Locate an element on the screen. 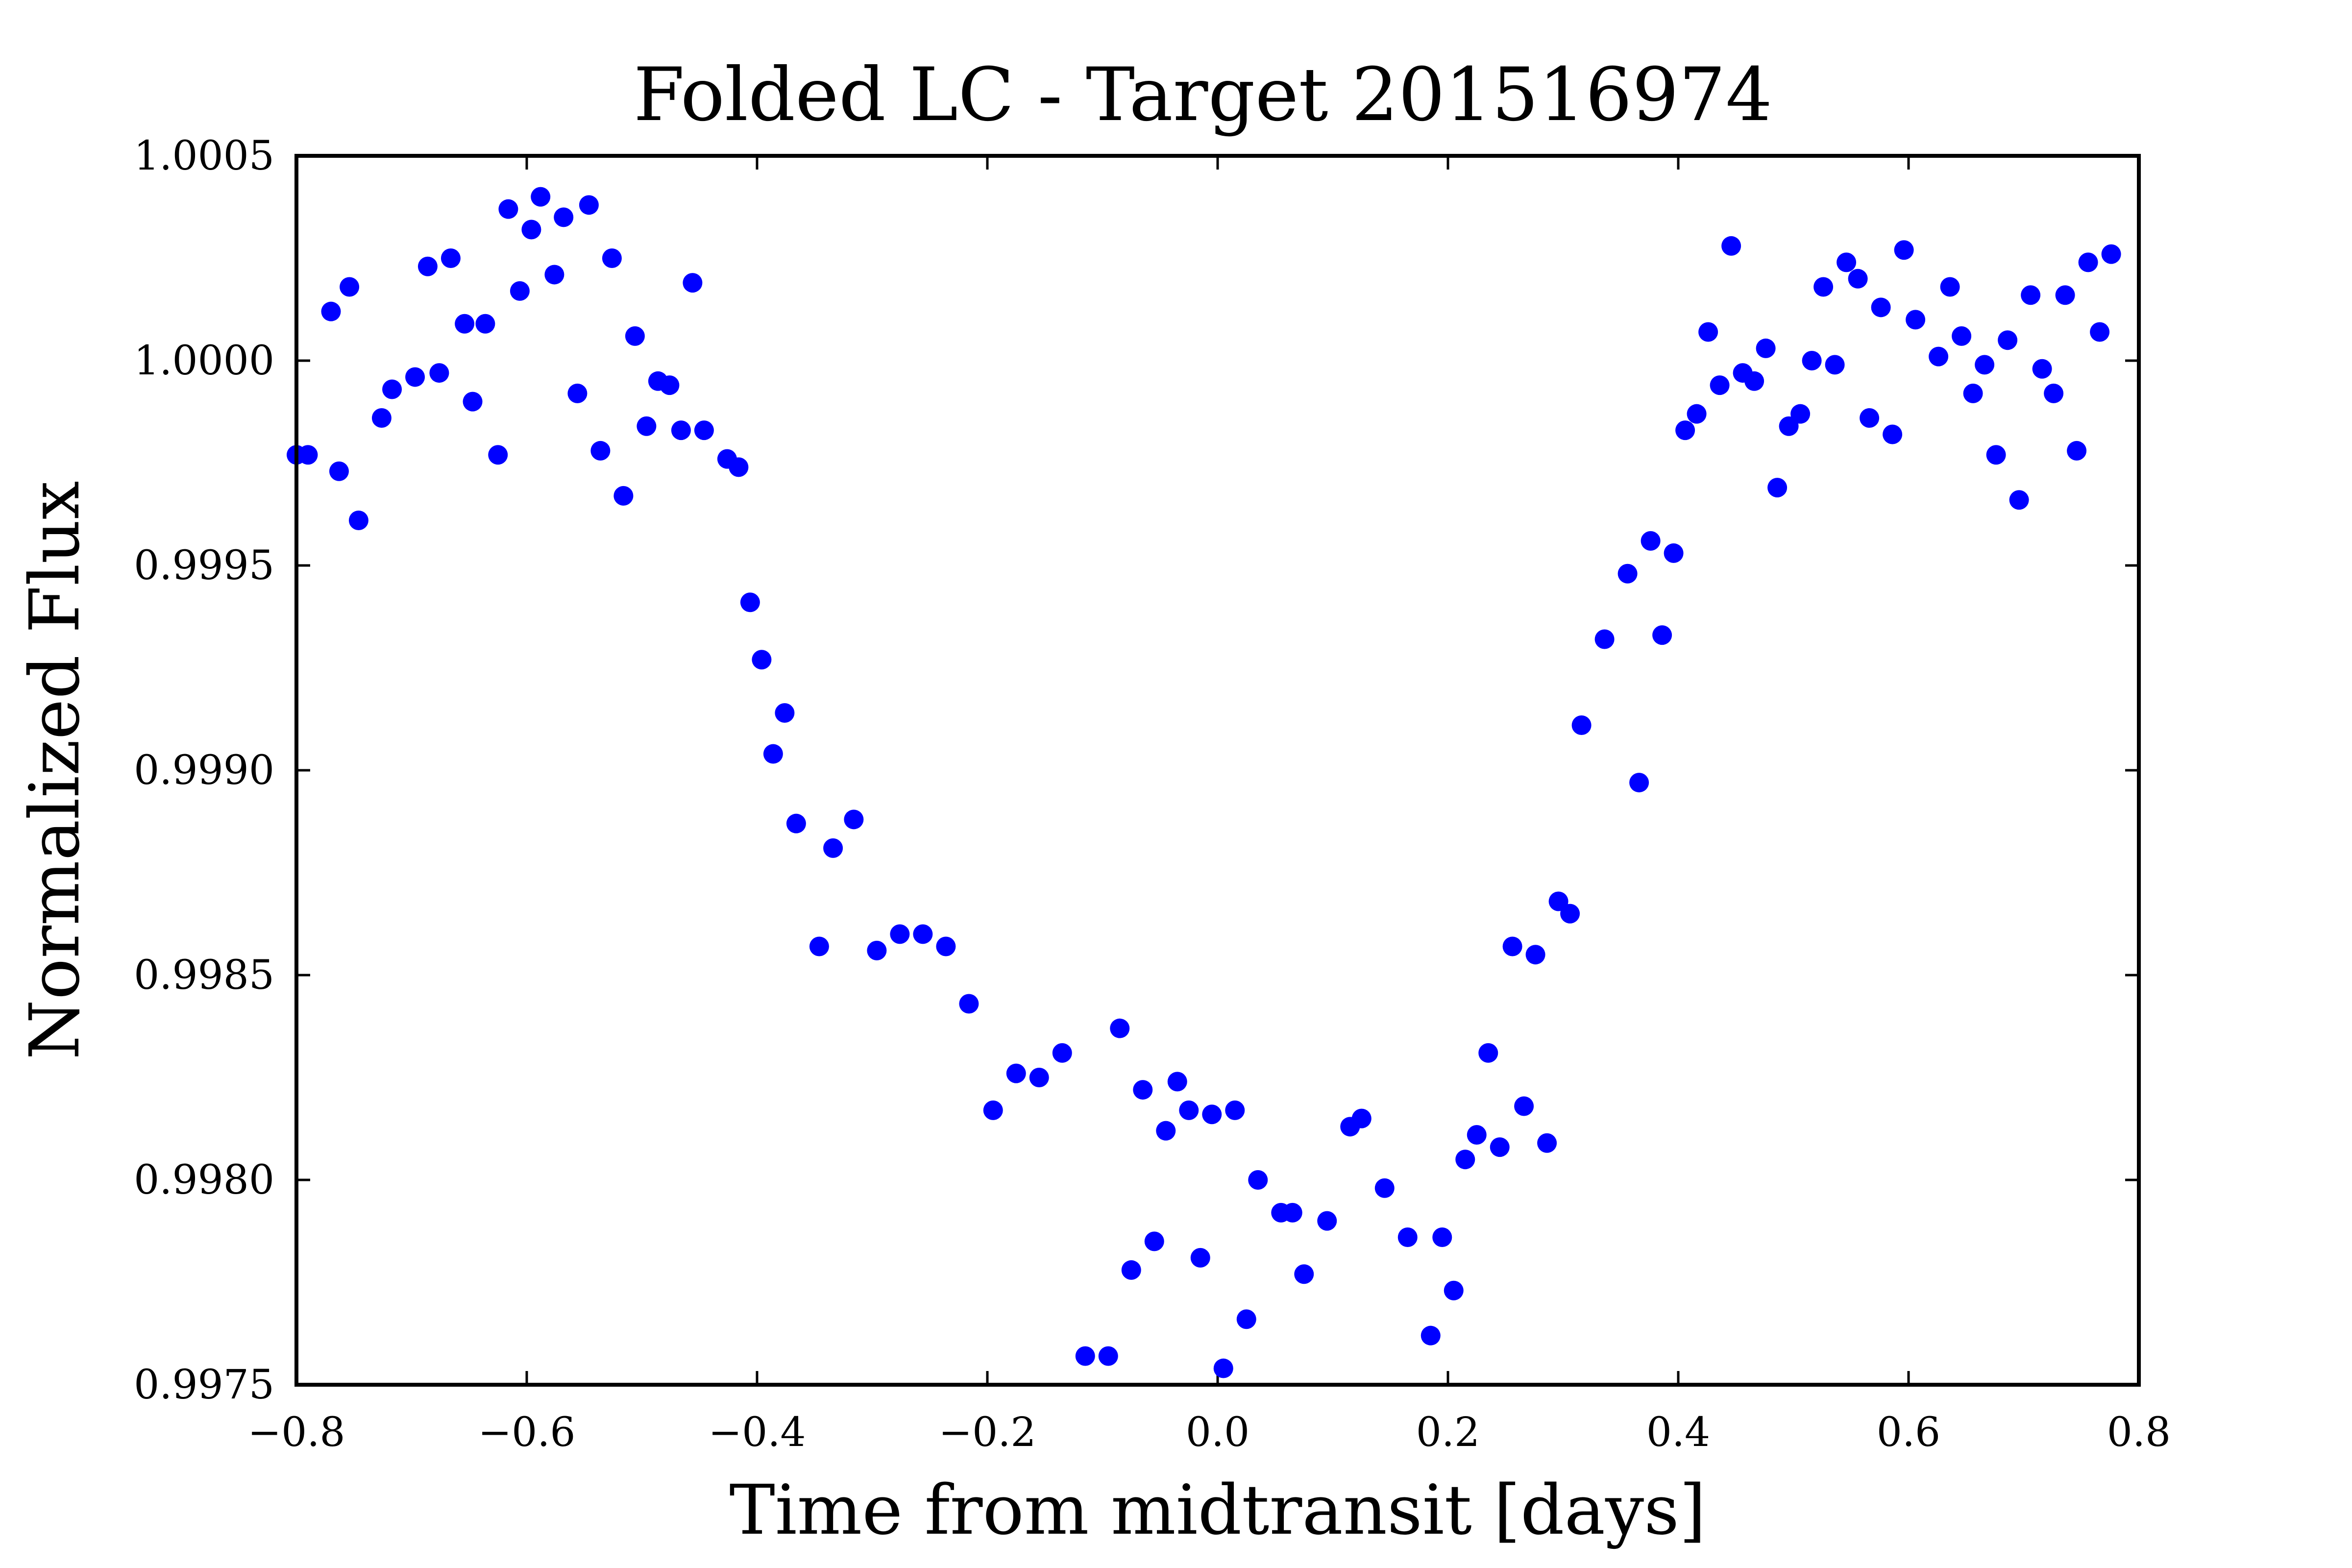 This screenshot has width=2352, height=1568. y-tick-label: 1.0000 is located at coordinates (204, 361).